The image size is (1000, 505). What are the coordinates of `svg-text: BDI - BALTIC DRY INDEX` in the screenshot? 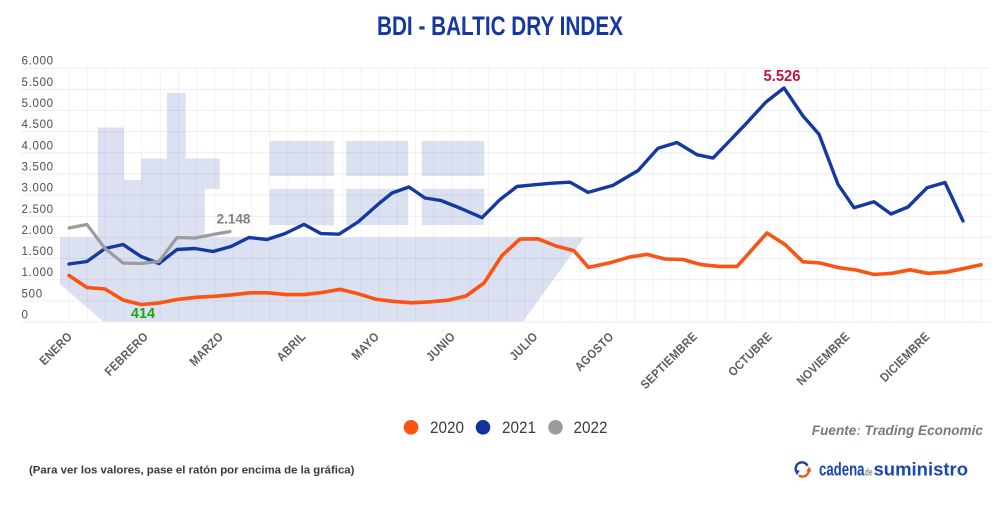 It's located at (500, 26).